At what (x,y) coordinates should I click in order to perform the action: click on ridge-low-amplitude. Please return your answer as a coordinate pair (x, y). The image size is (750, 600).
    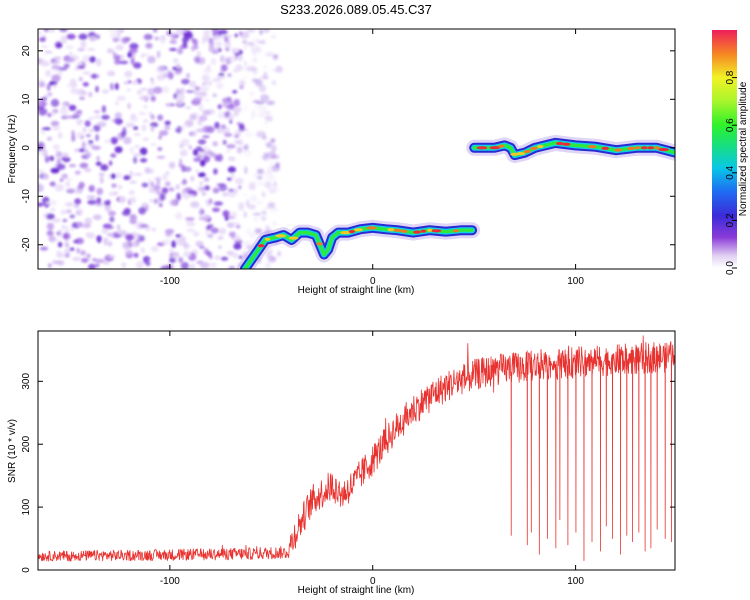
    Looking at the image, I should click on (457, 203).